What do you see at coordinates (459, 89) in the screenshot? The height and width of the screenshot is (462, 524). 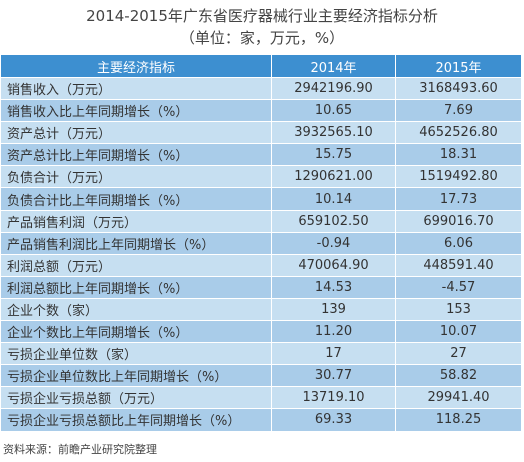 I see `value-2015: 3168493.60` at bounding box center [459, 89].